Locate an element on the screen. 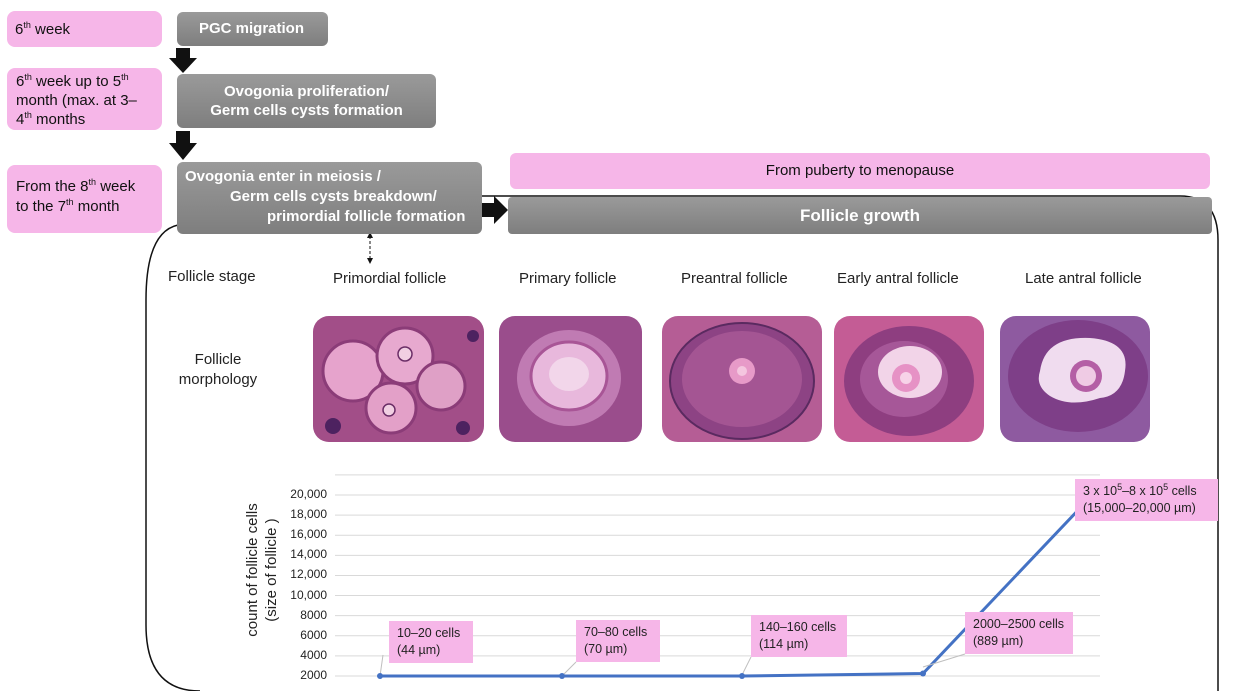 The height and width of the screenshot is (691, 1242). annotation-early-antral: 2000–2500 cells (889 µm) is located at coordinates (1019, 633).